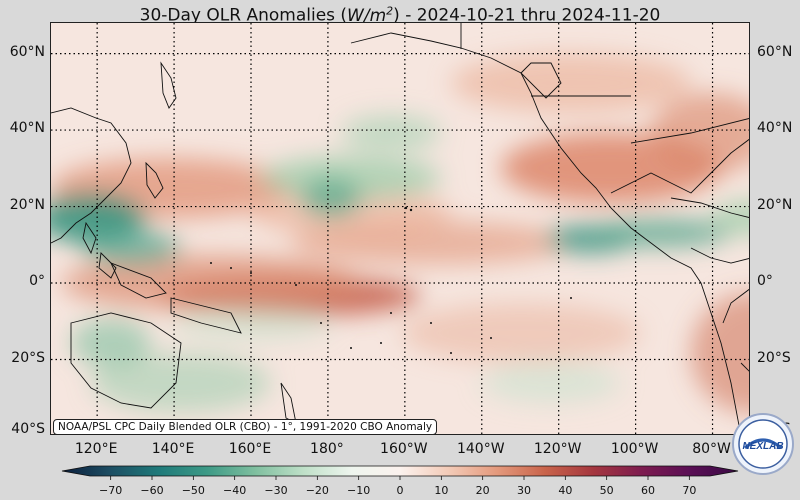 This screenshot has height=500, width=800. What do you see at coordinates (400, 490) in the screenshot?
I see `colorbar-tick-label: 0` at bounding box center [400, 490].